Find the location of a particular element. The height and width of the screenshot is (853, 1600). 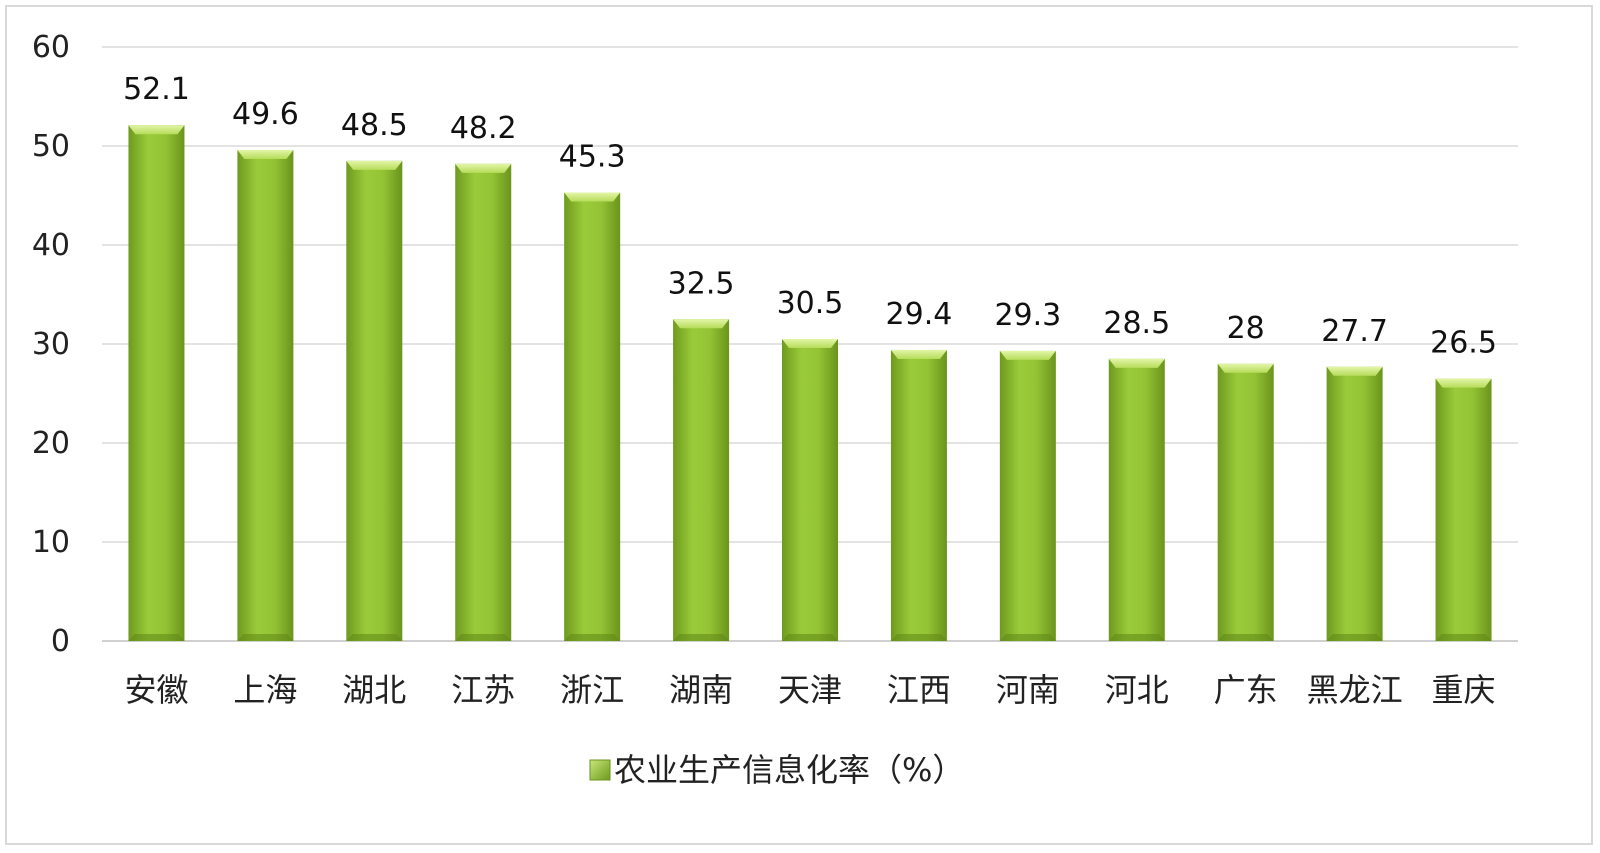

y-tick-label: 20 is located at coordinates (51, 443).